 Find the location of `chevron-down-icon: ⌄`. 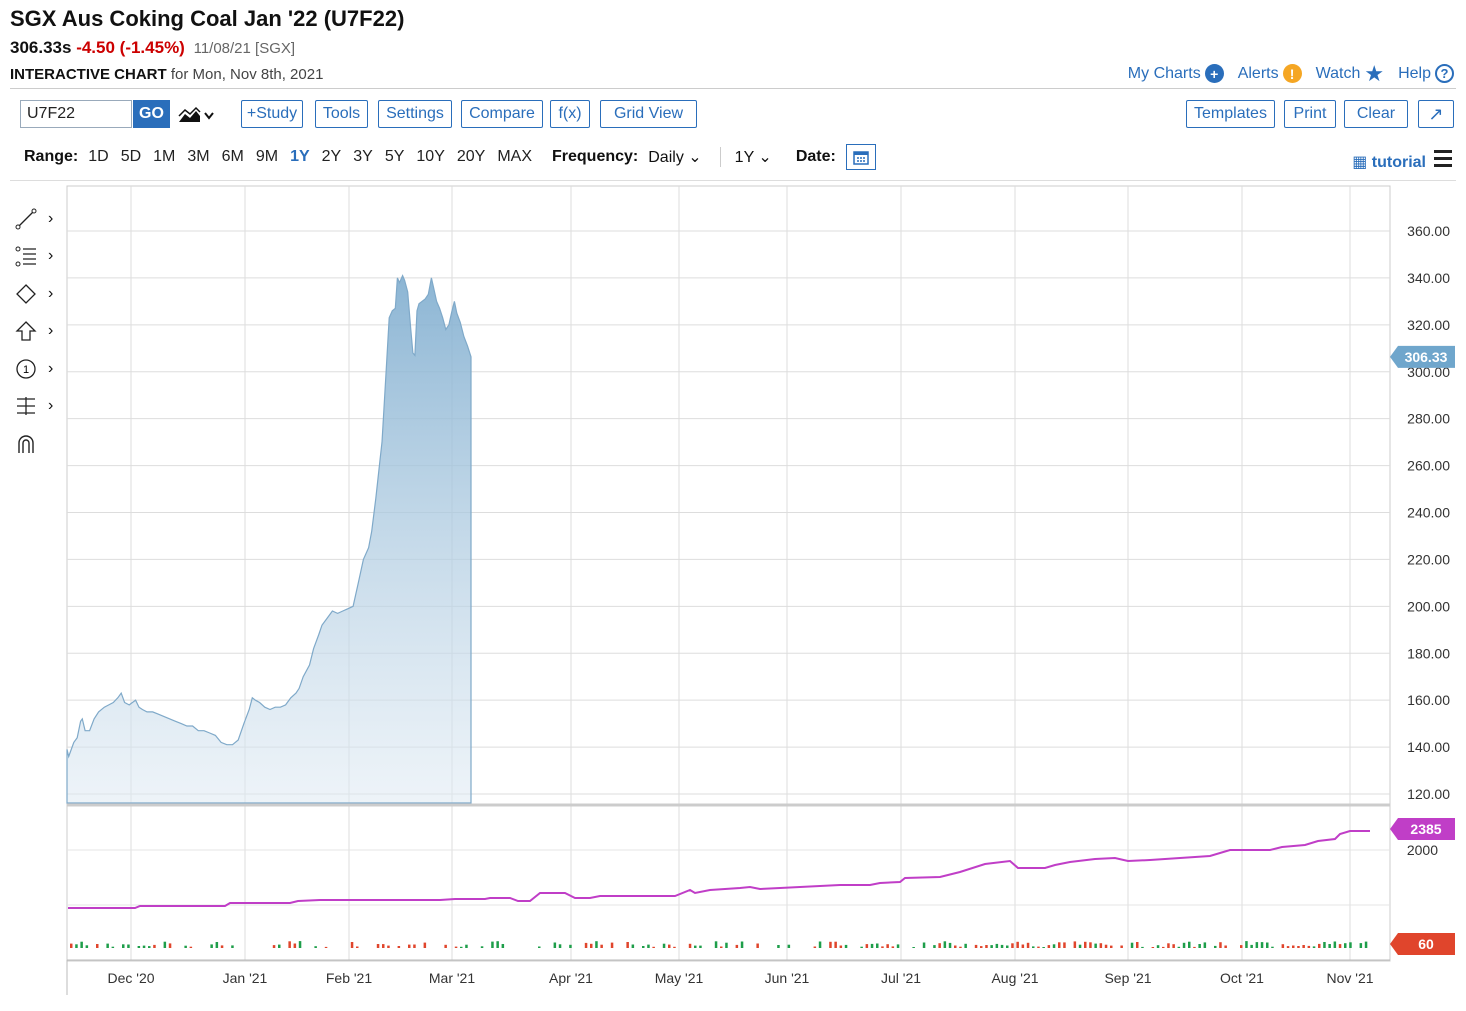

chevron-down-icon: ⌄ is located at coordinates (695, 157).